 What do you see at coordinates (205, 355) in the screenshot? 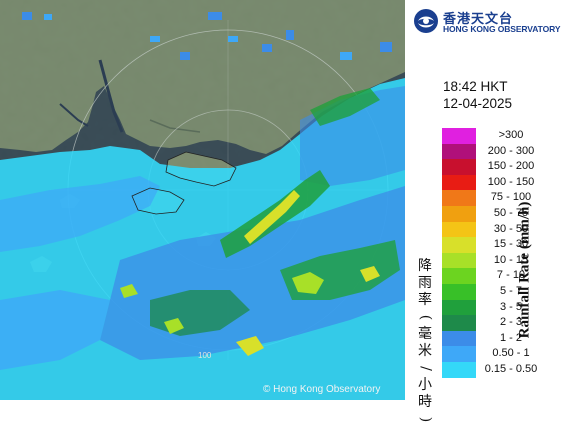
I see `range-ring-label: 100` at bounding box center [205, 355].